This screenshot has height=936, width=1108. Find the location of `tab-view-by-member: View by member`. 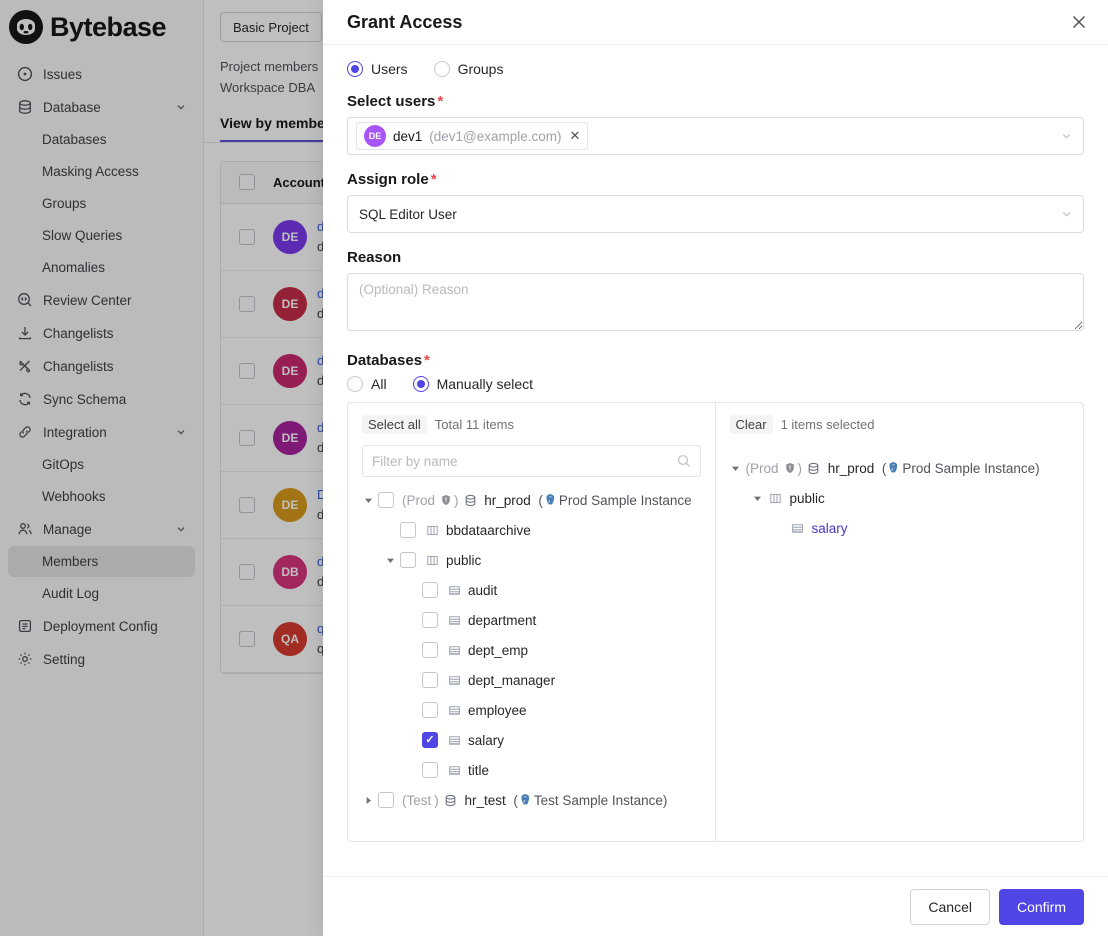

tab-view-by-member: View by member is located at coordinates (275, 128).